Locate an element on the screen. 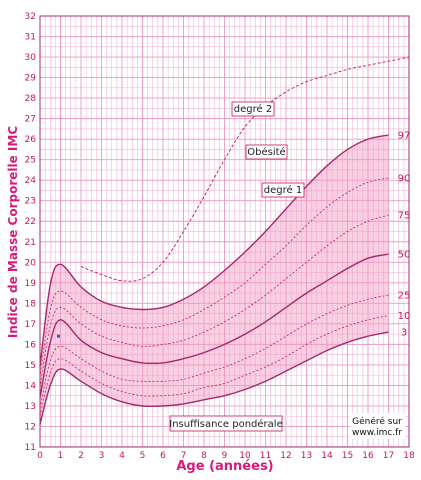 The width and height of the screenshot is (421, 480). x-tick-label: 9 is located at coordinates (225, 456).